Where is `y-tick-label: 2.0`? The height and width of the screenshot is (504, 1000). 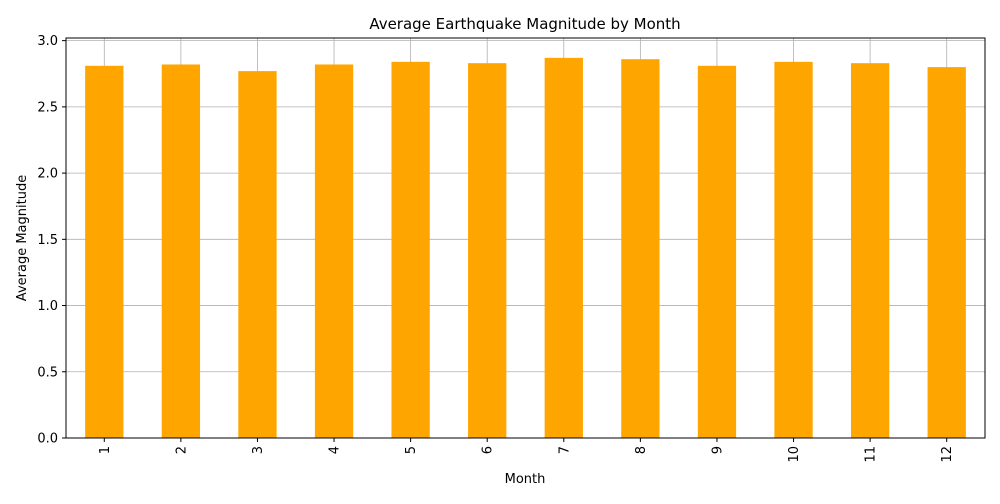
y-tick-label: 2.0 is located at coordinates (47, 174).